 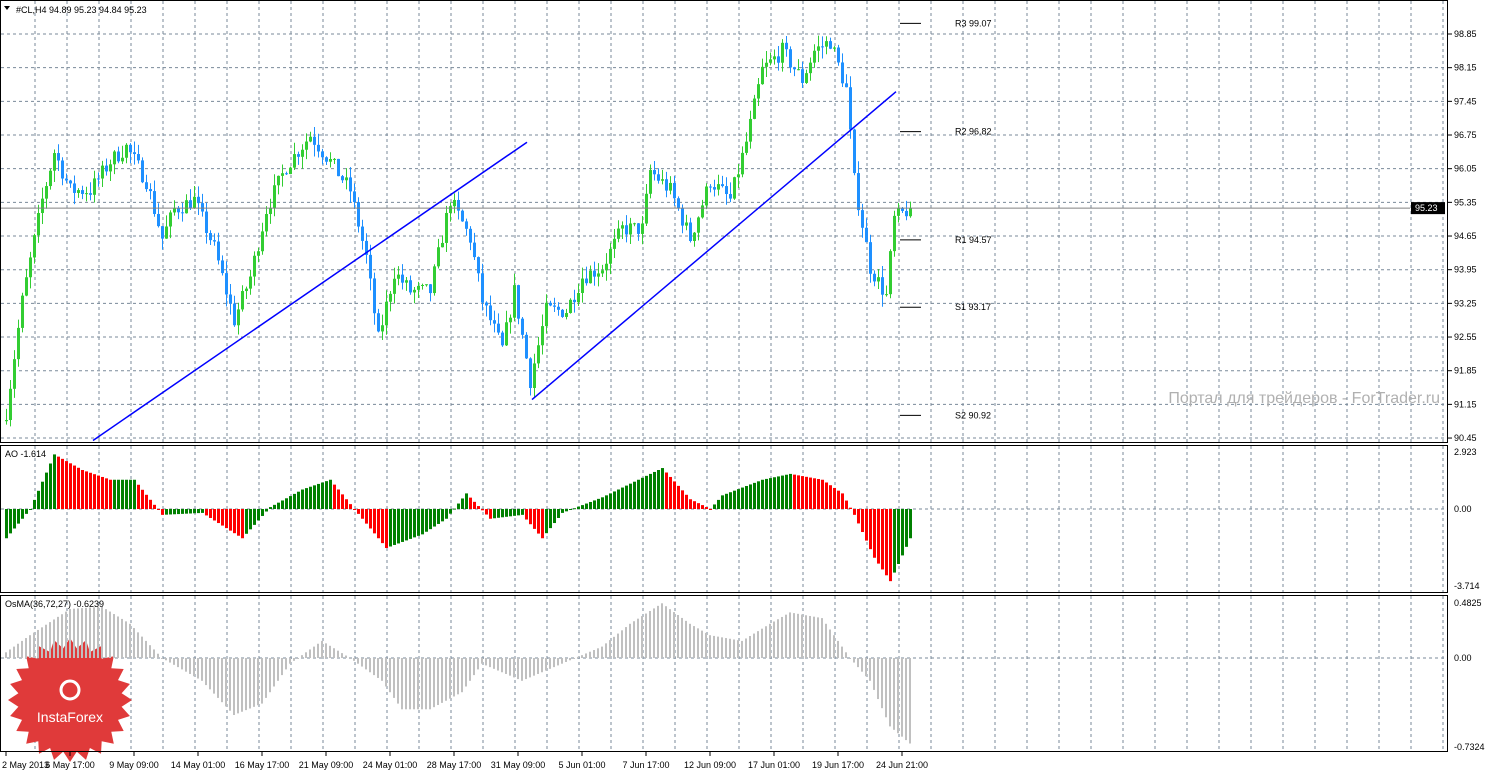 What do you see at coordinates (973, 23) in the screenshot?
I see `pivot-label: R3 99.07` at bounding box center [973, 23].